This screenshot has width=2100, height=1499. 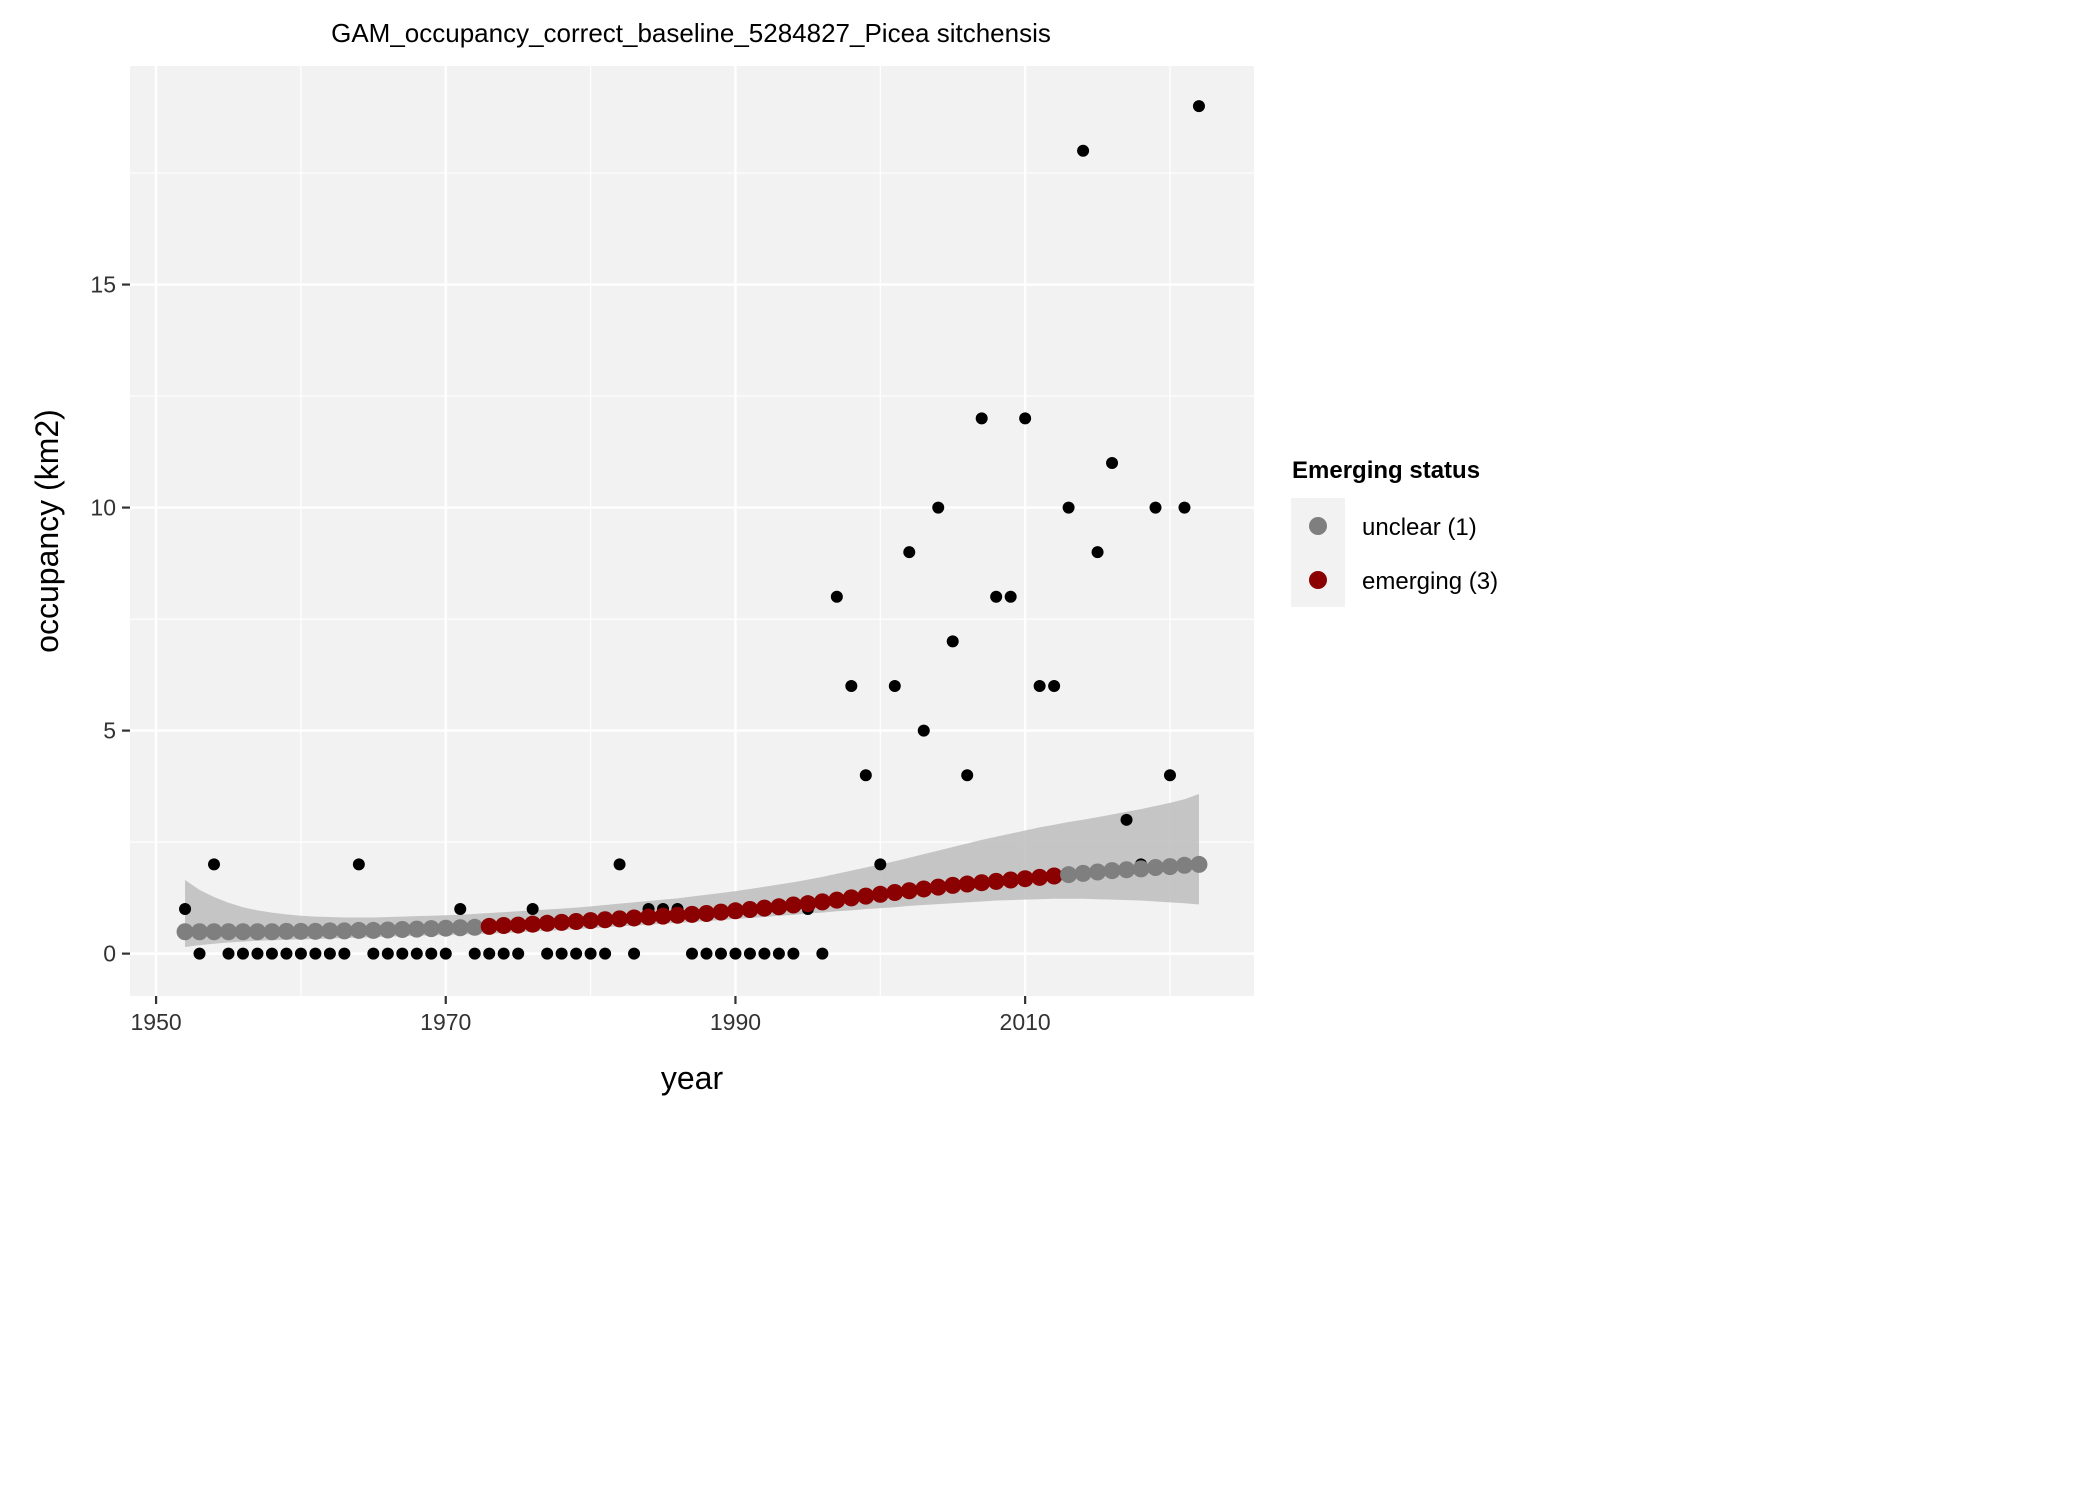 I want to click on legend-key-background, so click(x=1318, y=552).